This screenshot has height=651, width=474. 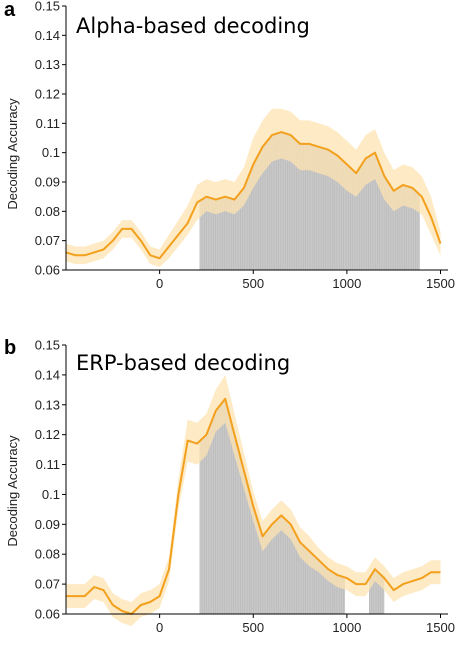 What do you see at coordinates (10, 10) in the screenshot?
I see `panel-letter-a: a` at bounding box center [10, 10].